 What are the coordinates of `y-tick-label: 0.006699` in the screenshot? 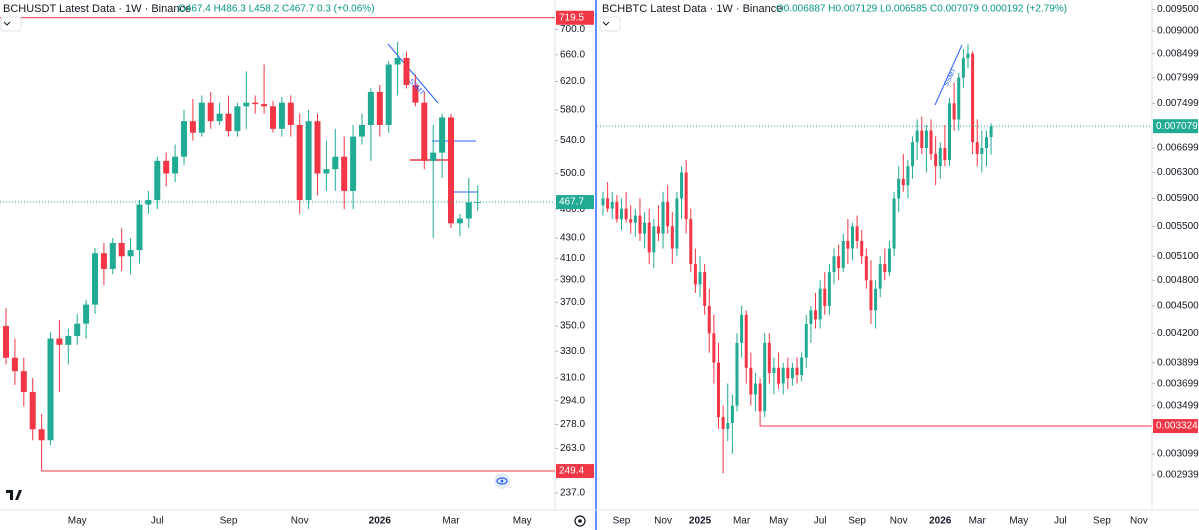 It's located at (1178, 148).